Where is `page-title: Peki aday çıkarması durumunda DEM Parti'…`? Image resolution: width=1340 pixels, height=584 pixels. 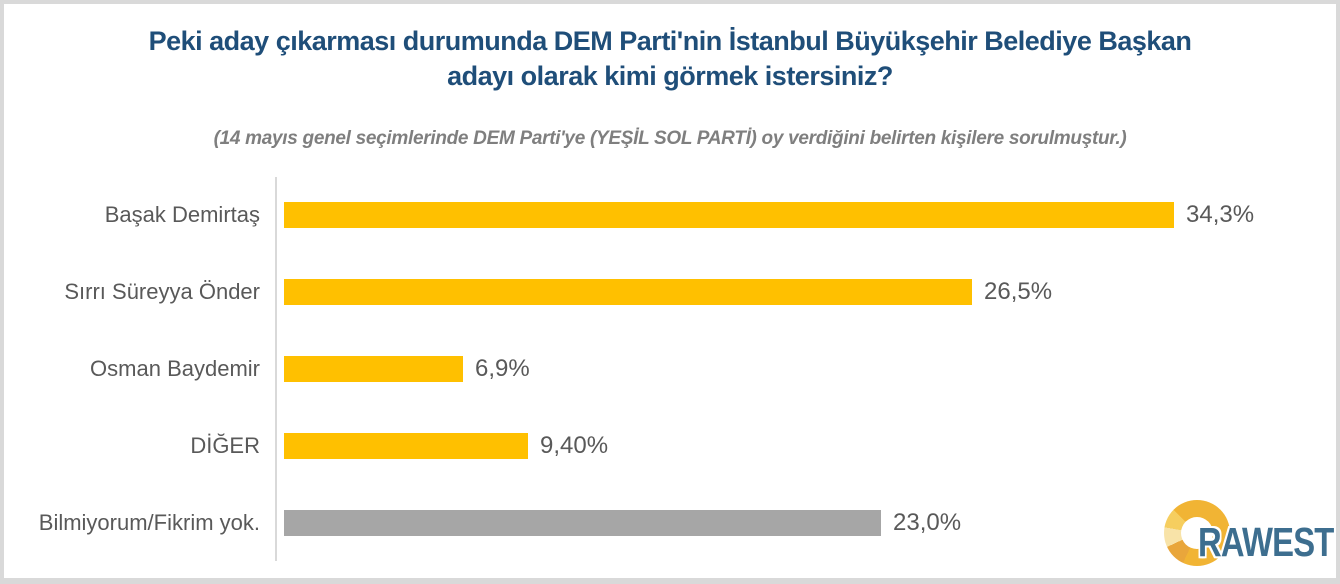
page-title: Peki aday çıkarması durumunda DEM Parti'… is located at coordinates (670, 59).